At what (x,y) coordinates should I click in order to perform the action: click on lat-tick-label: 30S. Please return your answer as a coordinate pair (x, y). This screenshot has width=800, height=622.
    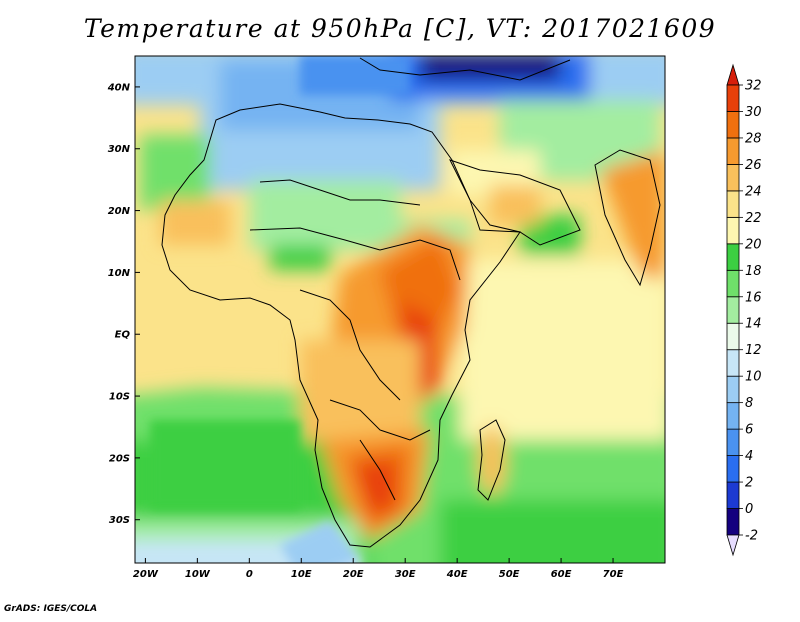
    Looking at the image, I should click on (119, 520).